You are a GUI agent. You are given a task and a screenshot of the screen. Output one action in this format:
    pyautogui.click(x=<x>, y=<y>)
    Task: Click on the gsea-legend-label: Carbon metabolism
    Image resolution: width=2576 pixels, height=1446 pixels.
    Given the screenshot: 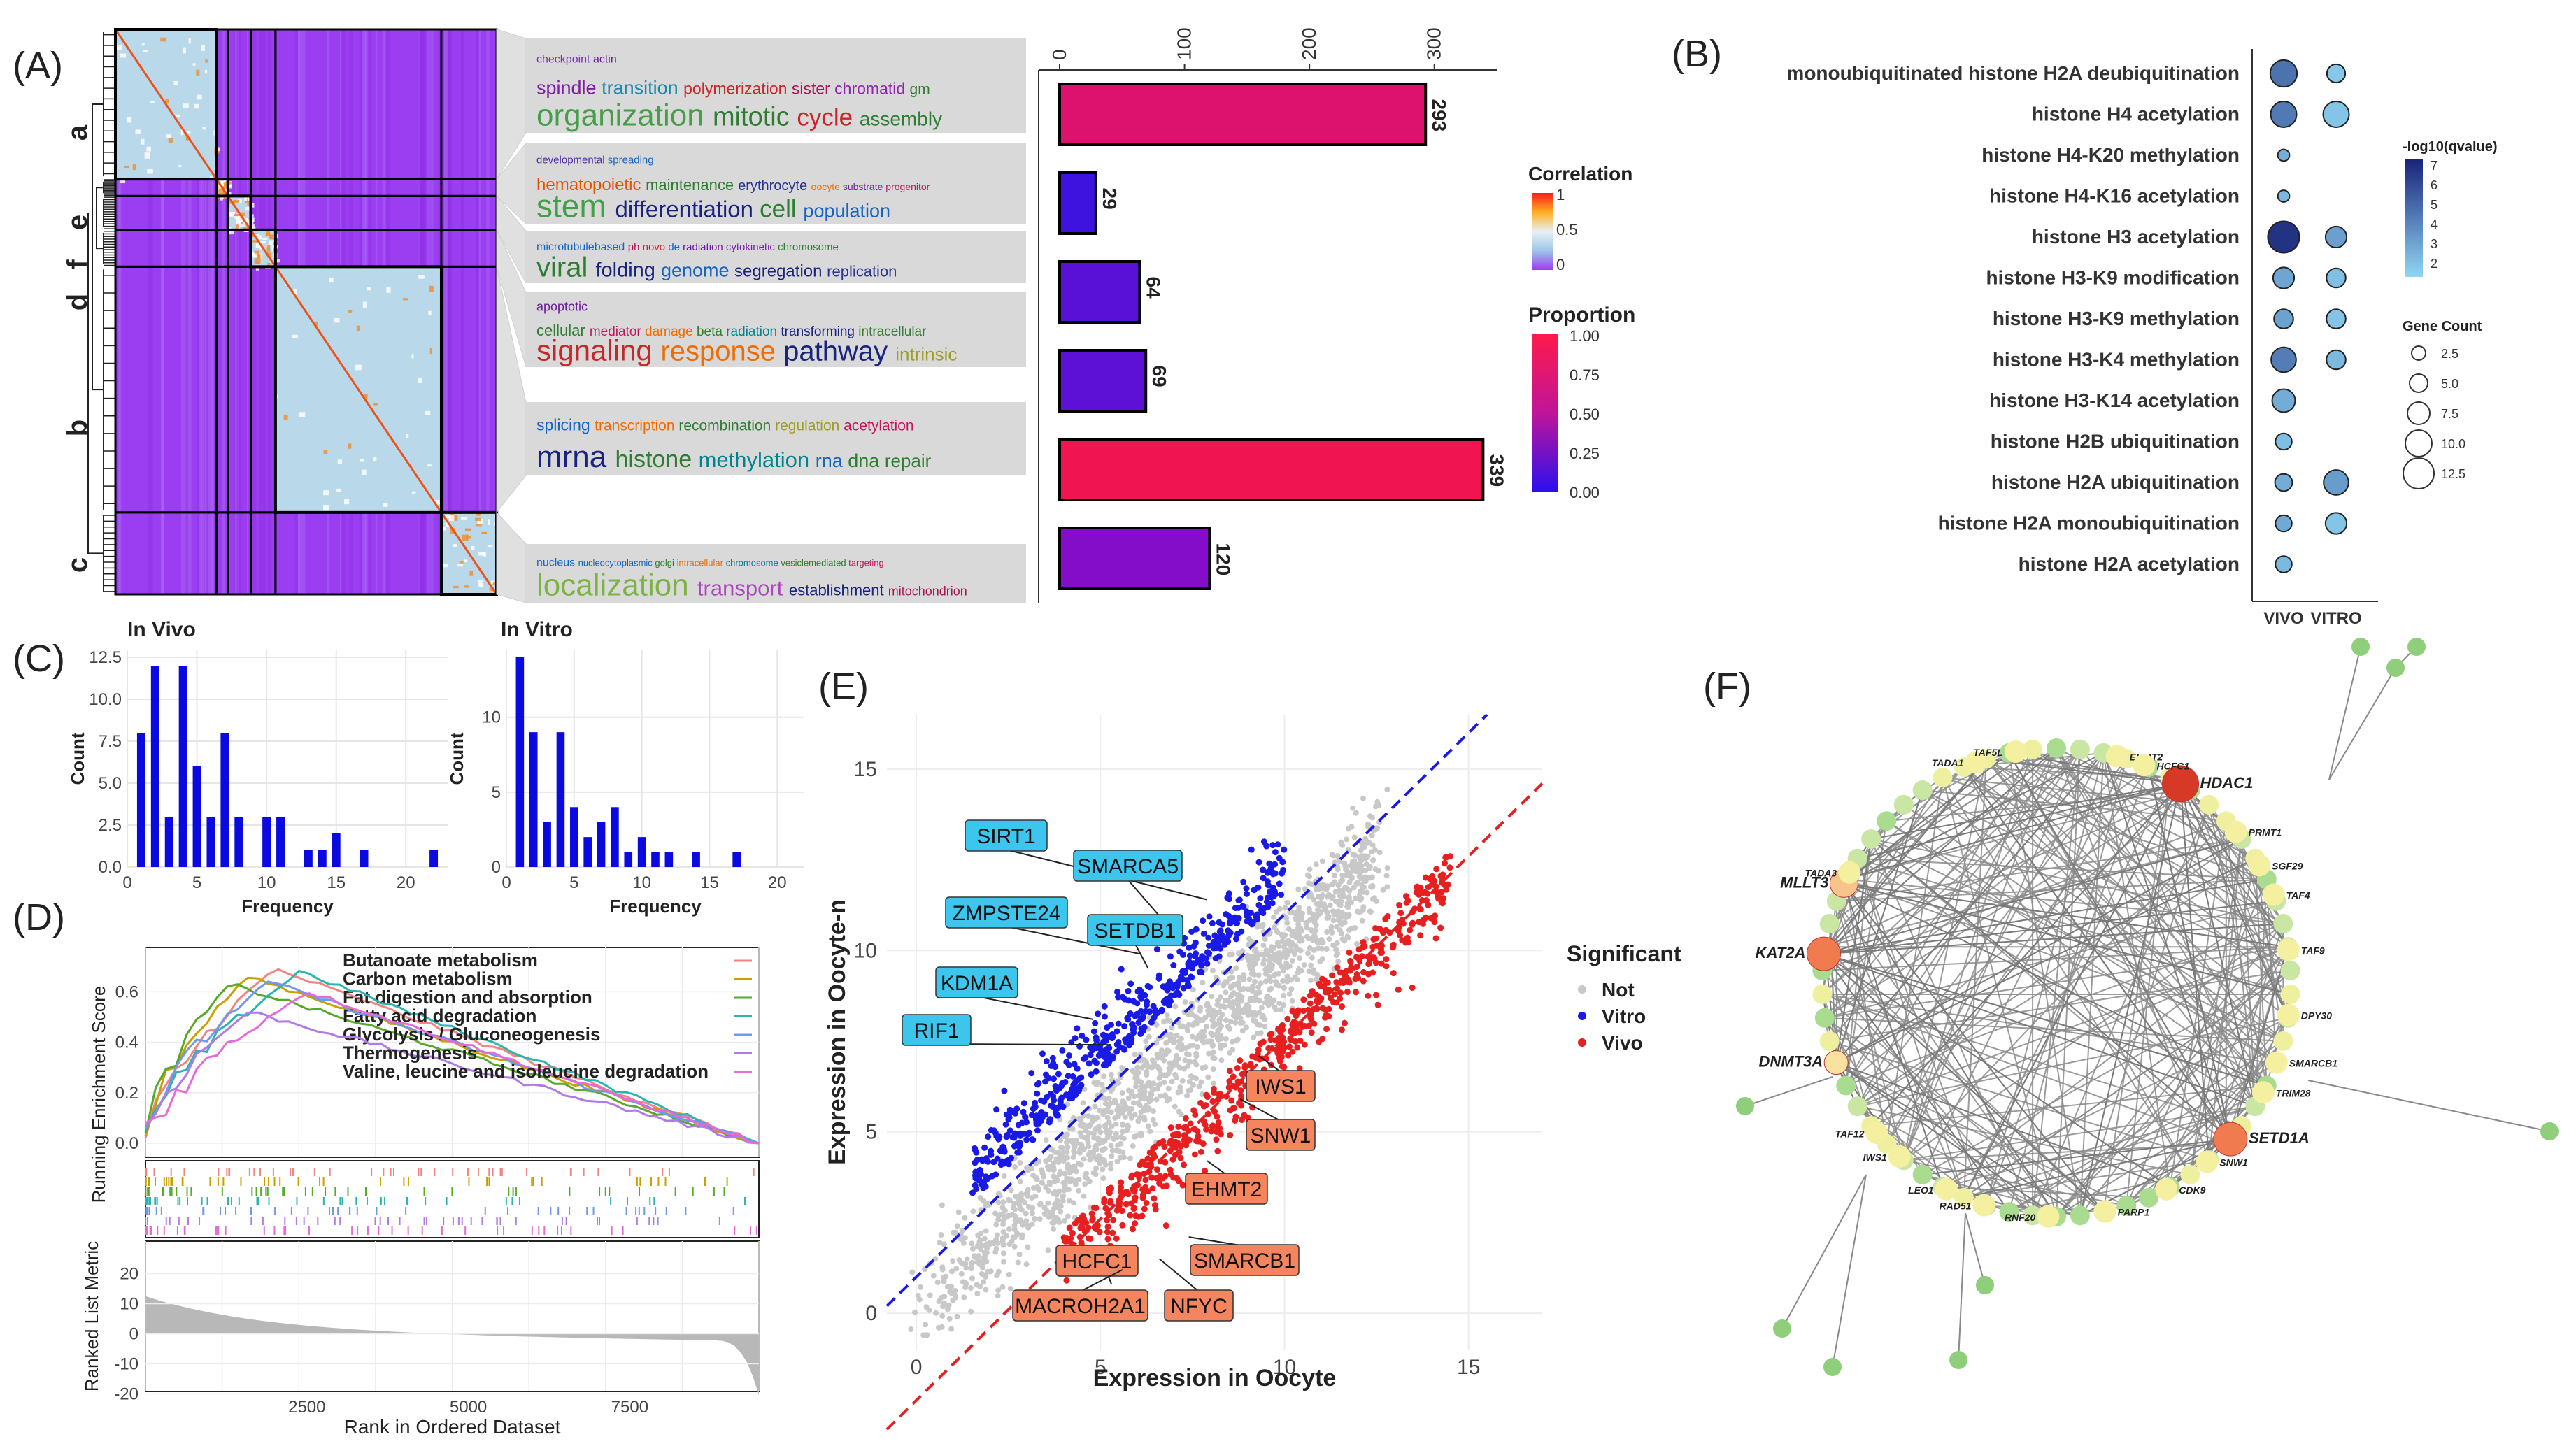 What is the action you would take?
    pyautogui.click(x=428, y=978)
    